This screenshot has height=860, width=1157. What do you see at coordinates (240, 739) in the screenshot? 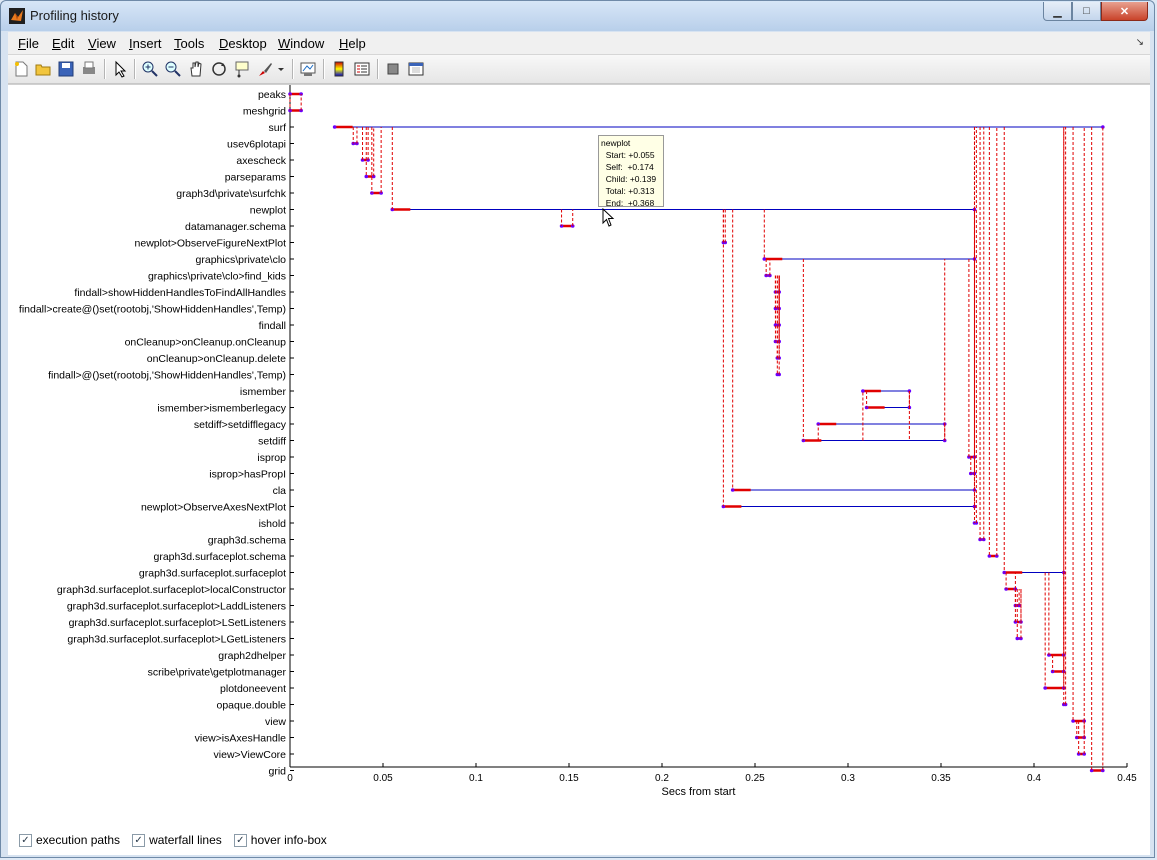
I see `function-label: view>isAxesHandle` at bounding box center [240, 739].